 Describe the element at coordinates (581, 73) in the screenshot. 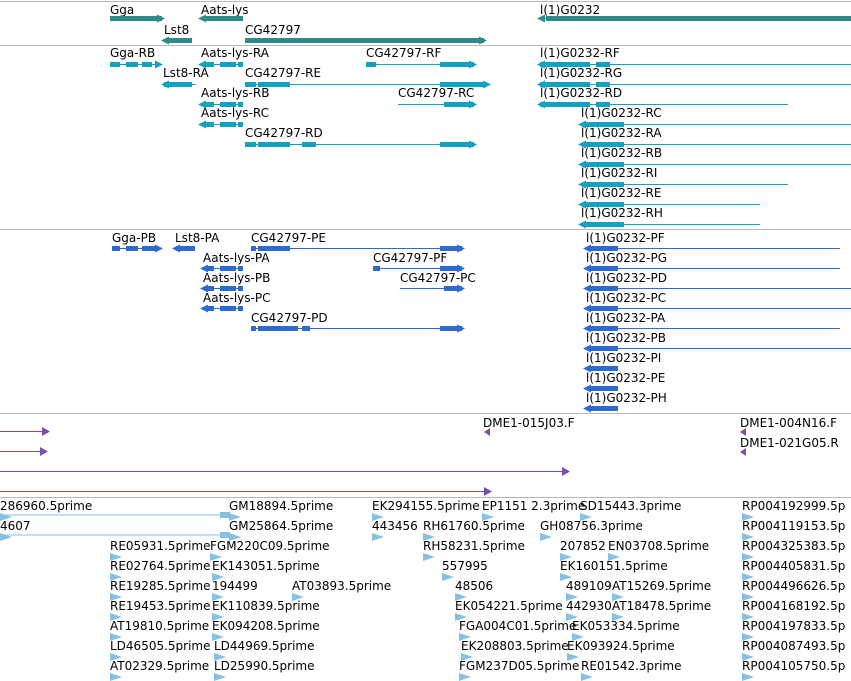

I see `feature-label: l(1)G0232-RG` at that location.